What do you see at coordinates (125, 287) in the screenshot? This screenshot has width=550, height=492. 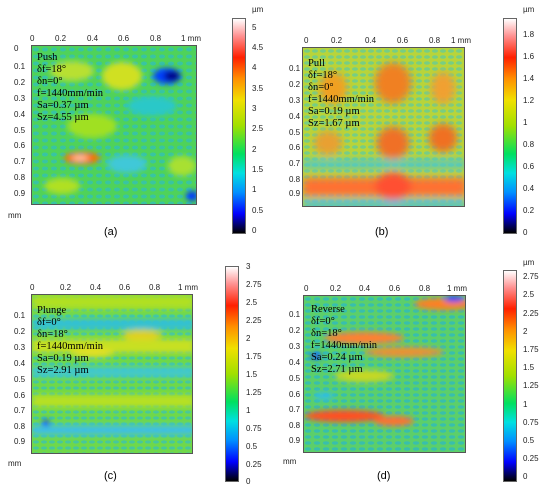 I see `panel-c-xtick: 0.6` at bounding box center [125, 287].